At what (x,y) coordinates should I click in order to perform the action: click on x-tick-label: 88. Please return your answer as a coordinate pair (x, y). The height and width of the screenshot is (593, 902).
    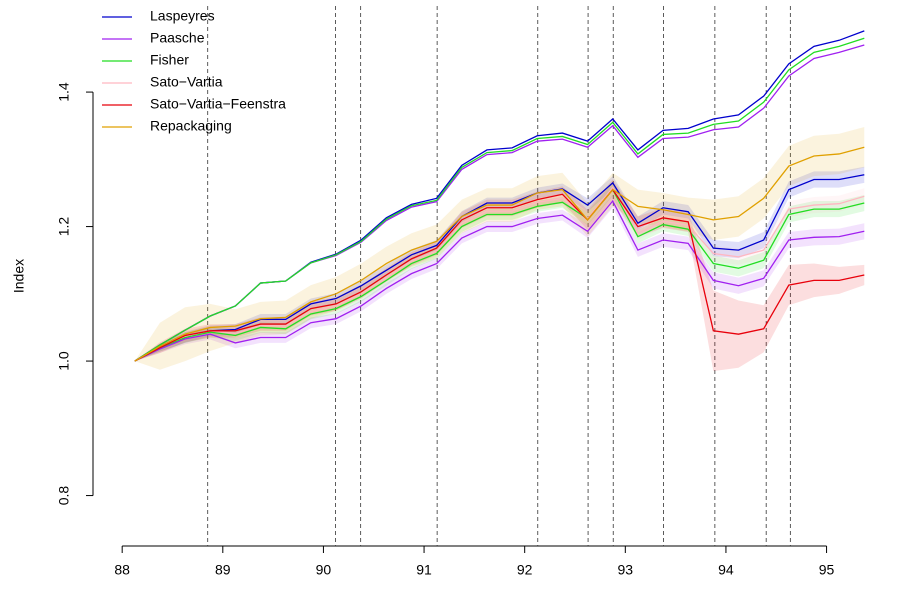
    Looking at the image, I should click on (122, 570).